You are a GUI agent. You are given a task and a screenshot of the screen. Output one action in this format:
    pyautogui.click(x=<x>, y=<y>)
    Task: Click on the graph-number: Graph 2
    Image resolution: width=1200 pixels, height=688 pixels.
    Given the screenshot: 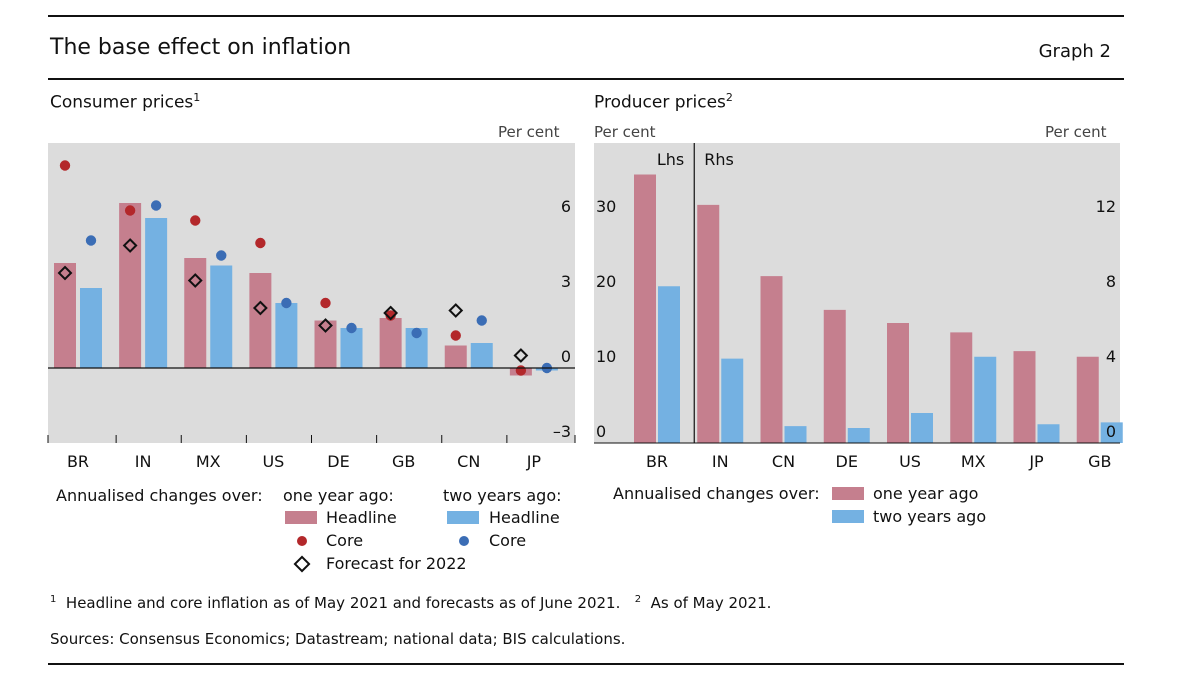 What is the action you would take?
    pyautogui.click(x=1074, y=51)
    